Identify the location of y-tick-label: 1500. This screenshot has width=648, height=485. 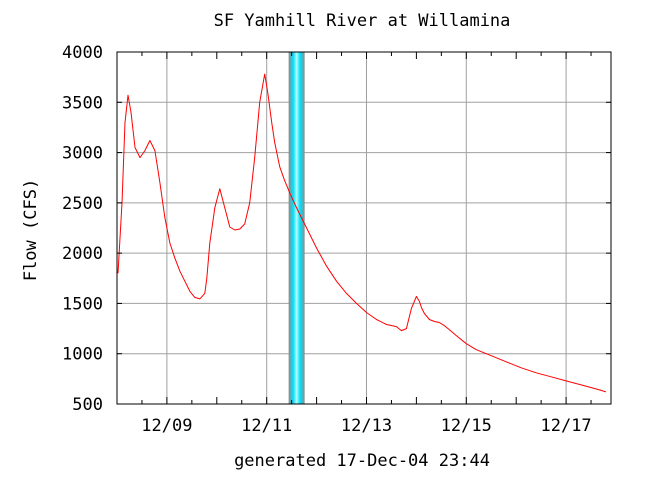
(82, 304).